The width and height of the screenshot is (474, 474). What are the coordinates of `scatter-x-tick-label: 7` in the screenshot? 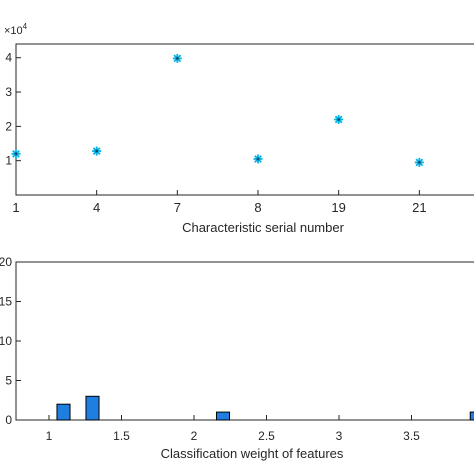 It's located at (177, 207).